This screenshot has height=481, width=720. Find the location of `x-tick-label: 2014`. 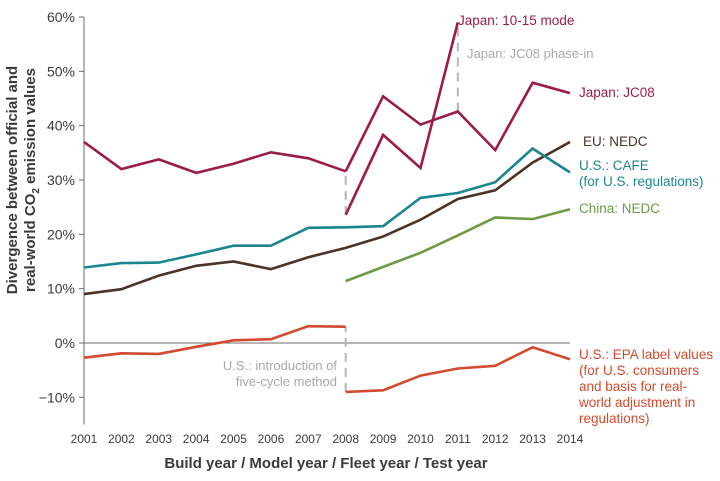

x-tick-label: 2014 is located at coordinates (570, 439).